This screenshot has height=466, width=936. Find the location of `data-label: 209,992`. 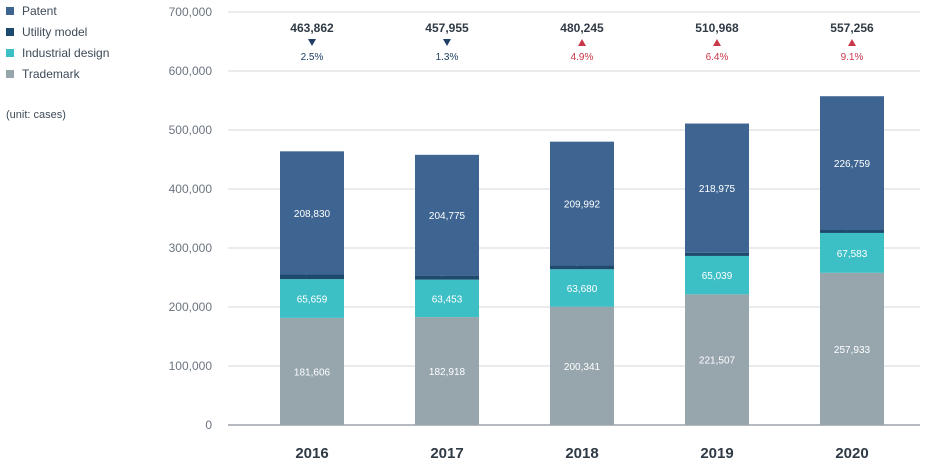

data-label: 209,992 is located at coordinates (582, 205).